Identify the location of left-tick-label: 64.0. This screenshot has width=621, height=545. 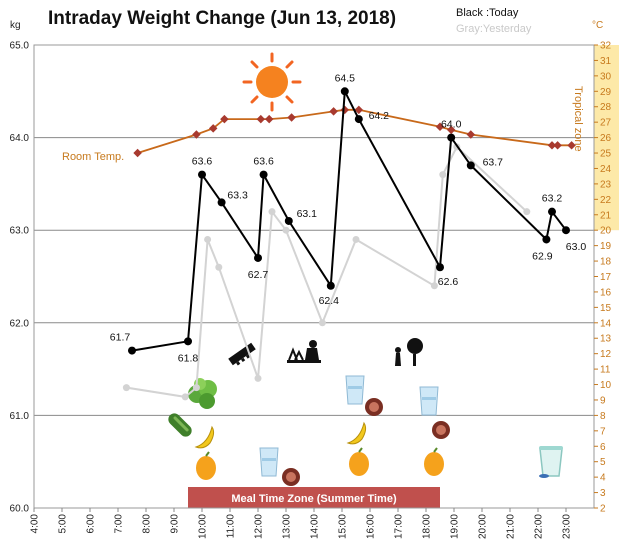
(20, 138).